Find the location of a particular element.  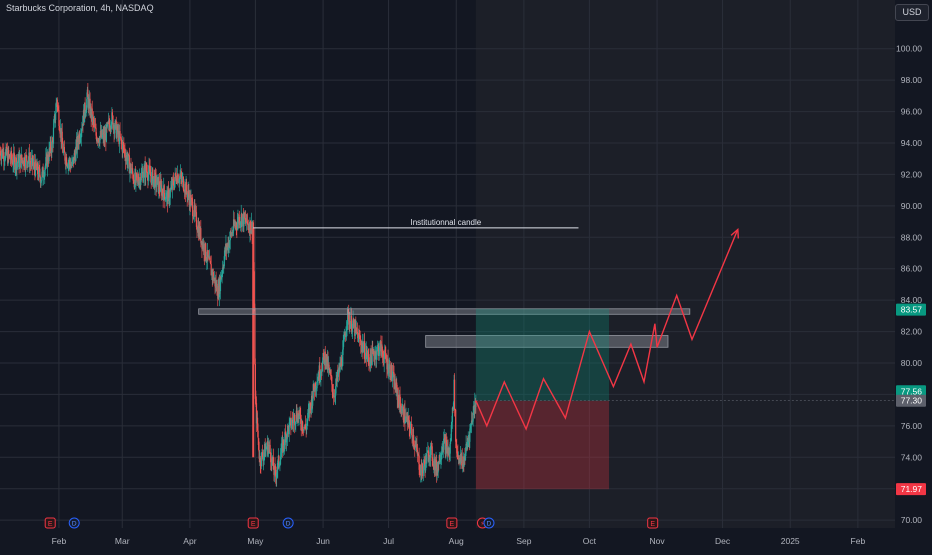

split-label: ⚡ is located at coordinates (482, 524).